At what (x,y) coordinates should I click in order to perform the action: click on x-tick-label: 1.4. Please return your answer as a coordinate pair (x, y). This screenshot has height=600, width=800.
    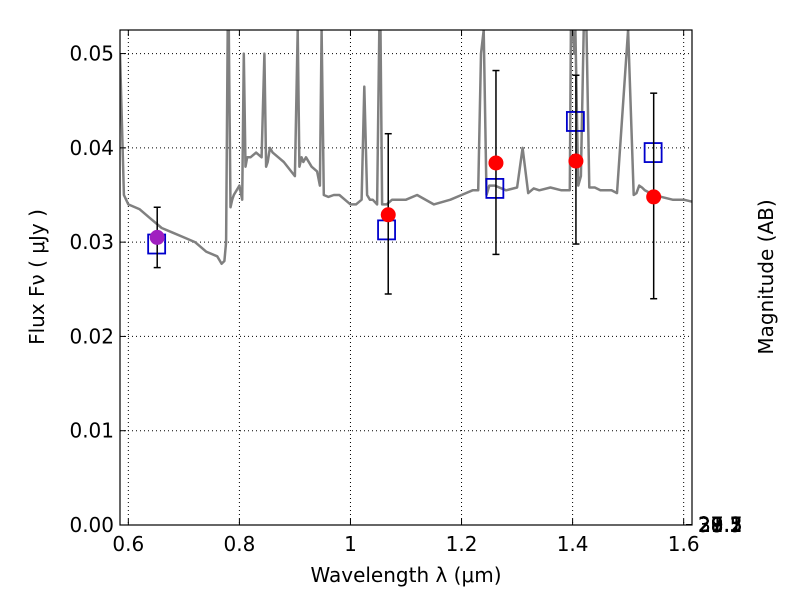
    Looking at the image, I should click on (573, 544).